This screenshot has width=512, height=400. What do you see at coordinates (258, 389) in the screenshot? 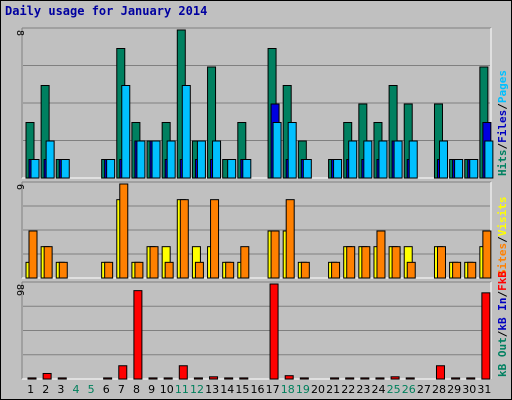
I see `day-label: 16` at bounding box center [258, 389].